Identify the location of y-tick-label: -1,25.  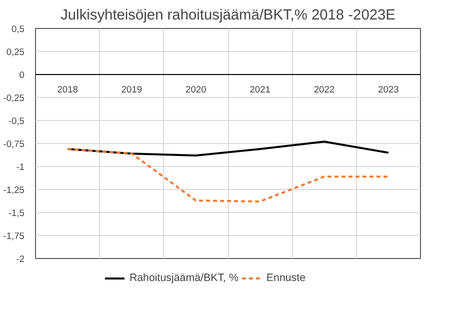
(14, 190).